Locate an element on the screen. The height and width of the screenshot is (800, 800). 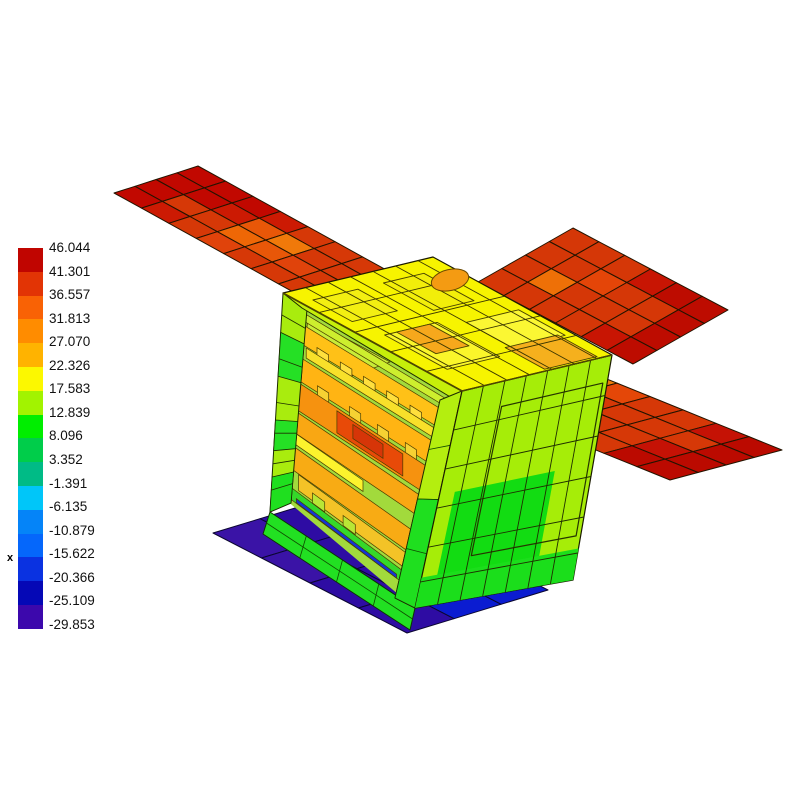
solar-panel-upper-right is located at coordinates (603, 296).